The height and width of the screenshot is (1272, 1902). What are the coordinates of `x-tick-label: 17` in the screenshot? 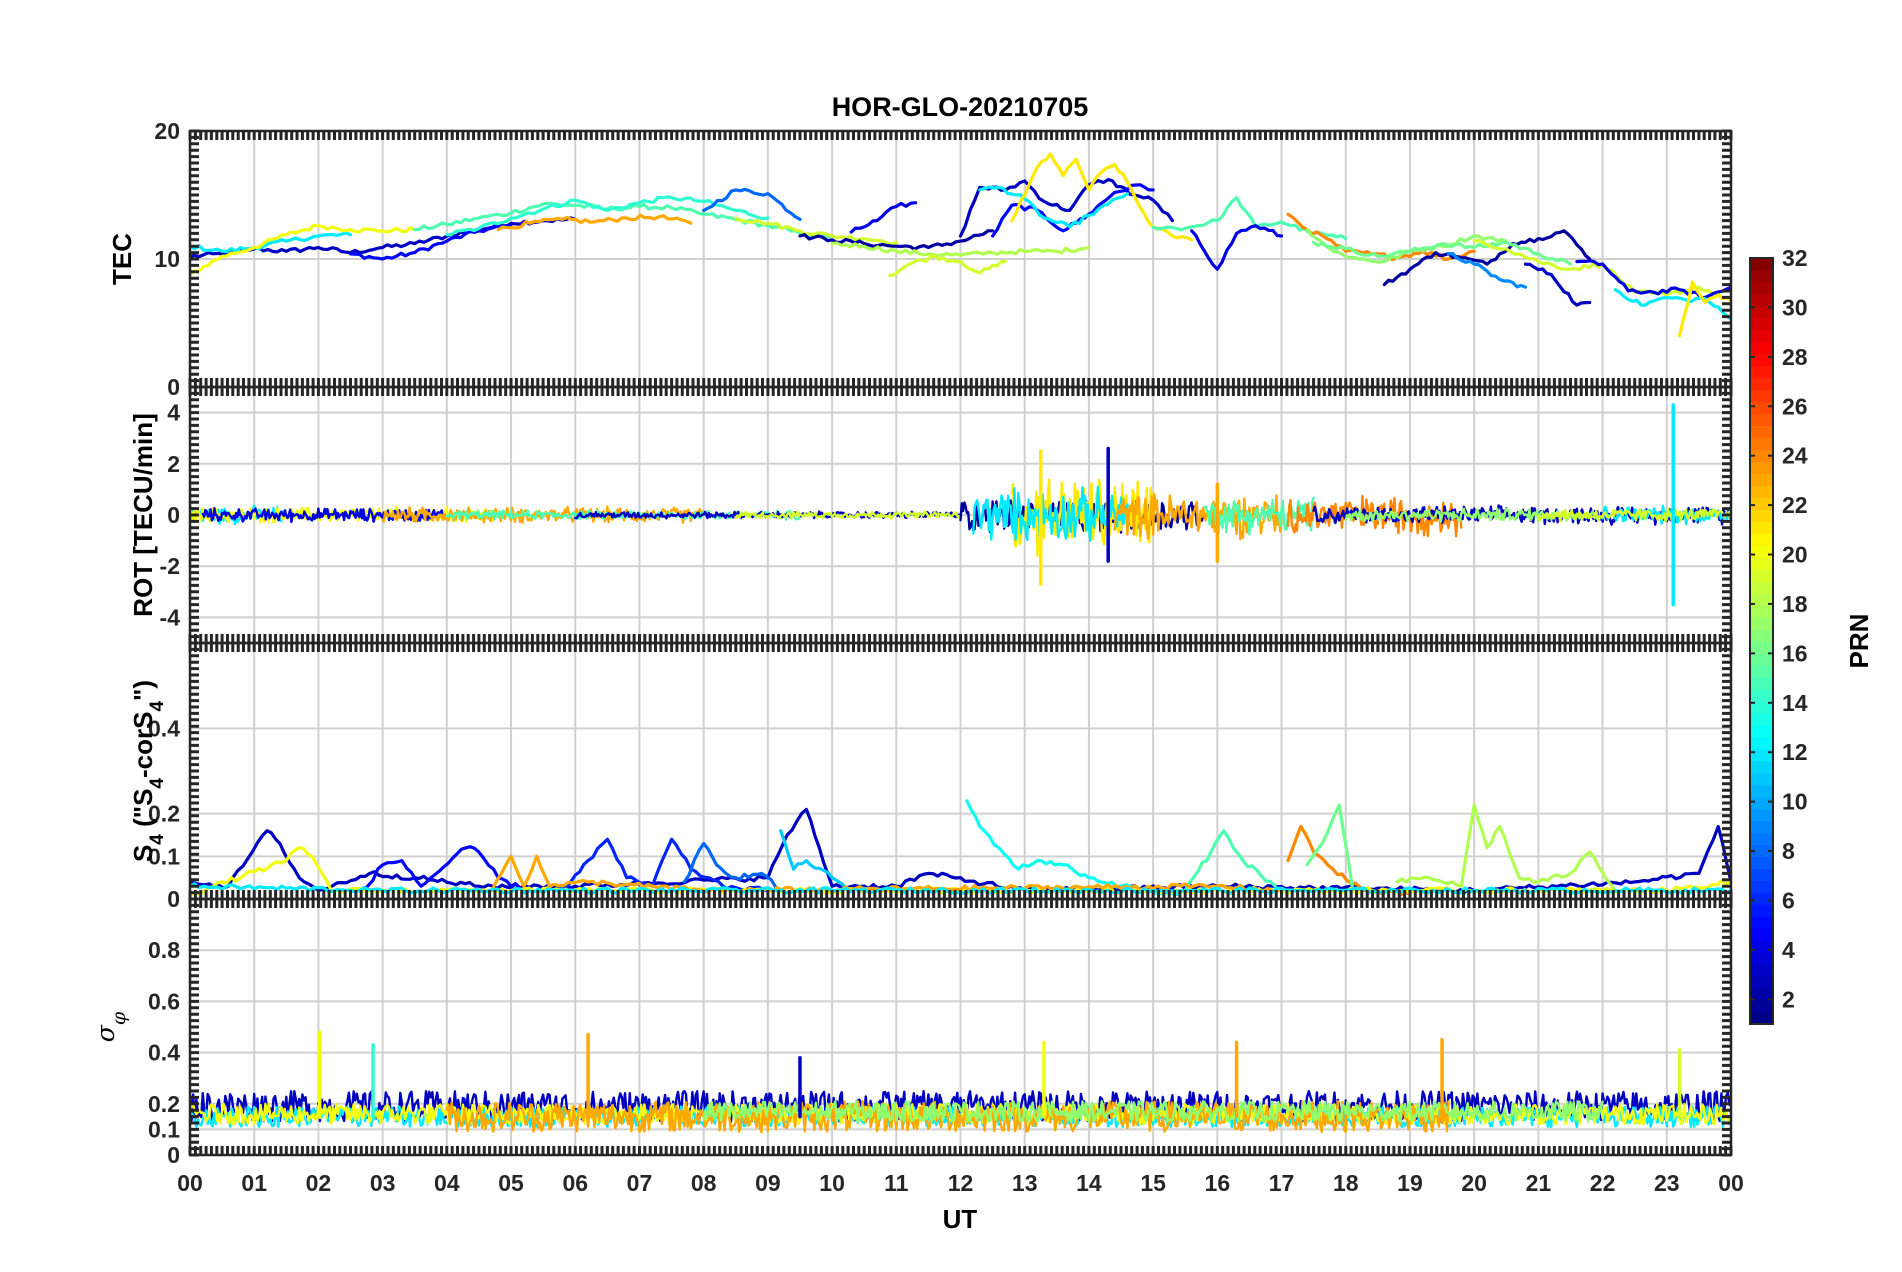 It's located at (1282, 1183).